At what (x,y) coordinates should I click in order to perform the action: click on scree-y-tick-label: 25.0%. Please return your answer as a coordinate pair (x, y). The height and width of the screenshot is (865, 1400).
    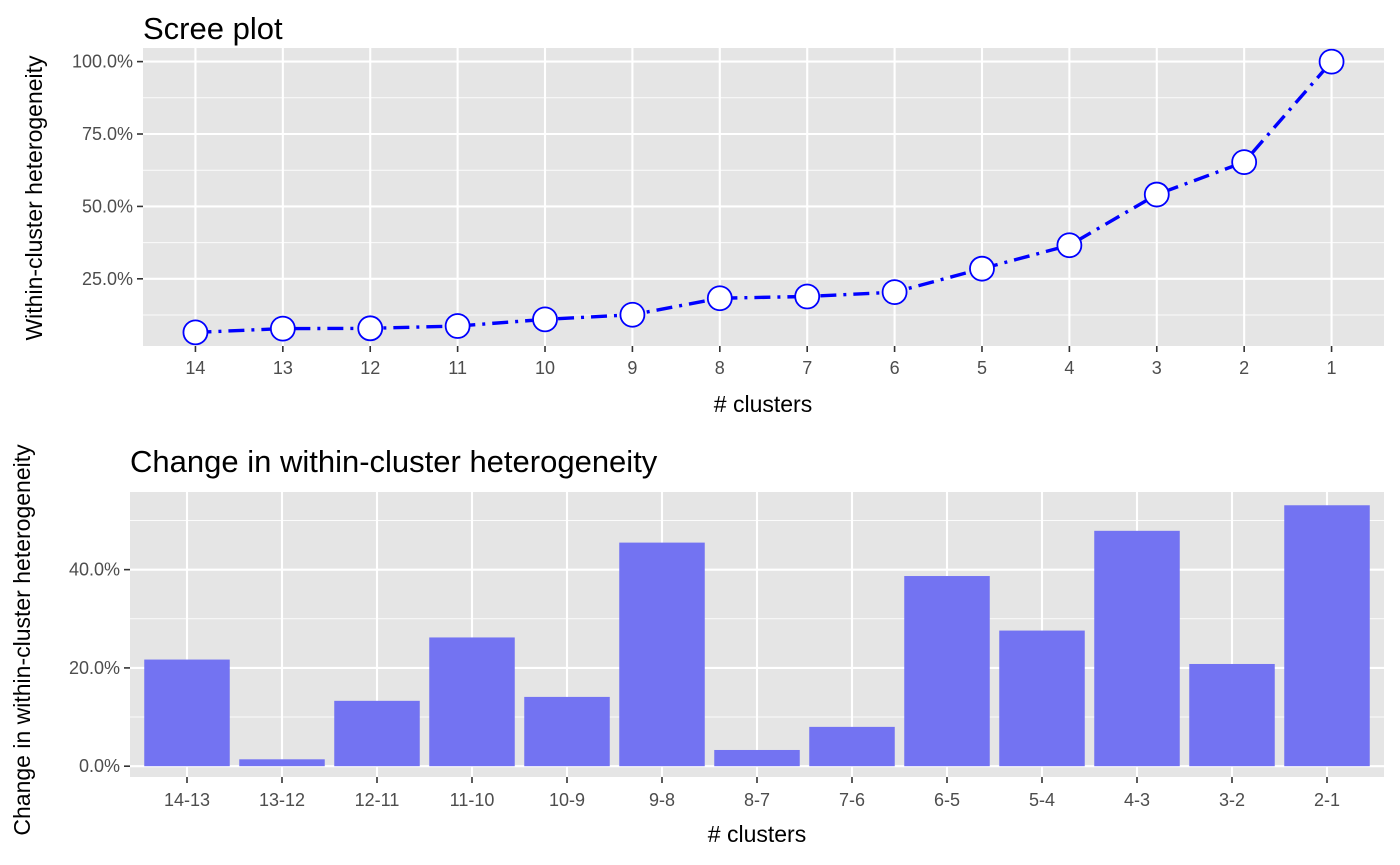
    Looking at the image, I should click on (107, 279).